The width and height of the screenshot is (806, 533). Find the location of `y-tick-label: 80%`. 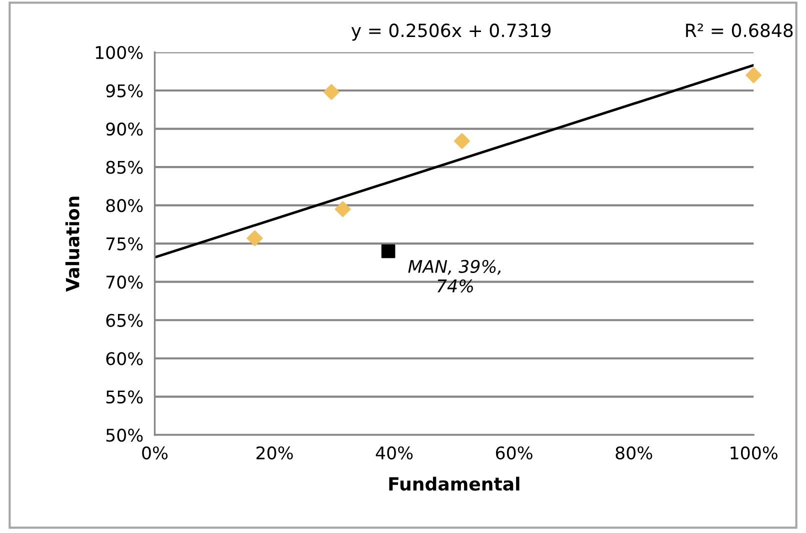

y-tick-label: 80% is located at coordinates (124, 205).